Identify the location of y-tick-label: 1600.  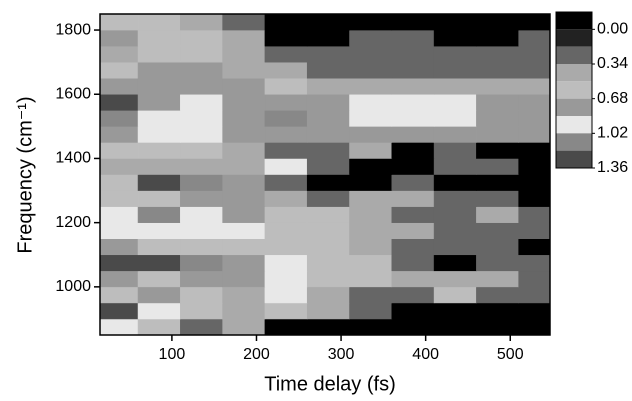
(73, 93).